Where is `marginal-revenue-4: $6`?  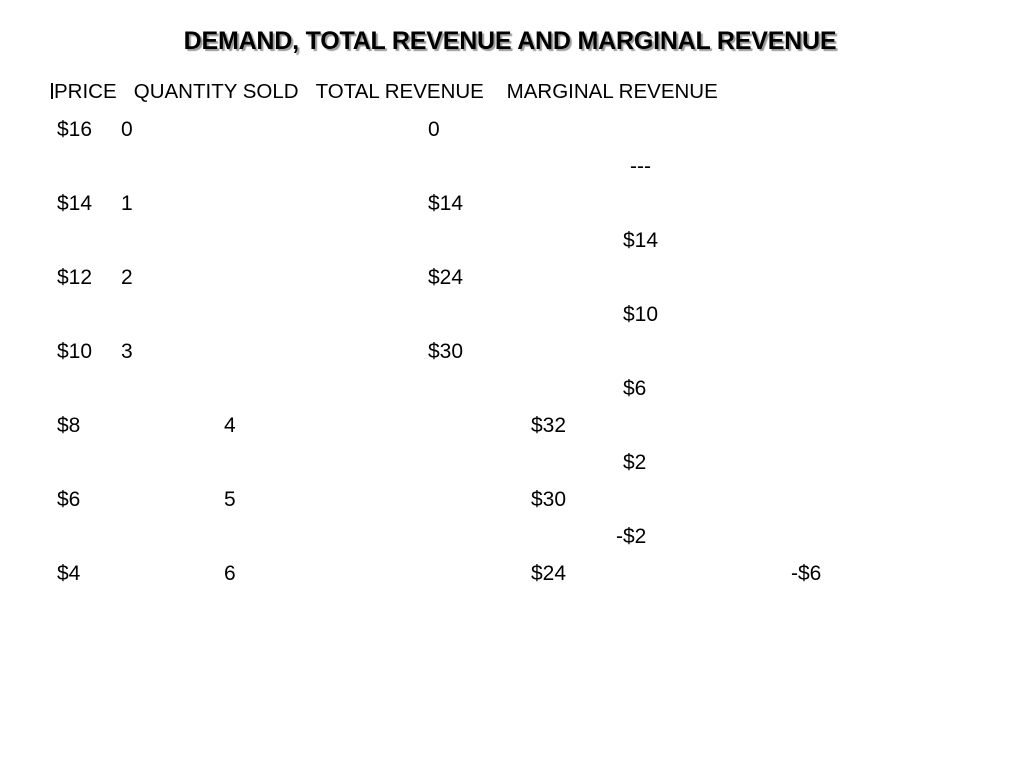
marginal-revenue-4: $6 is located at coordinates (635, 388).